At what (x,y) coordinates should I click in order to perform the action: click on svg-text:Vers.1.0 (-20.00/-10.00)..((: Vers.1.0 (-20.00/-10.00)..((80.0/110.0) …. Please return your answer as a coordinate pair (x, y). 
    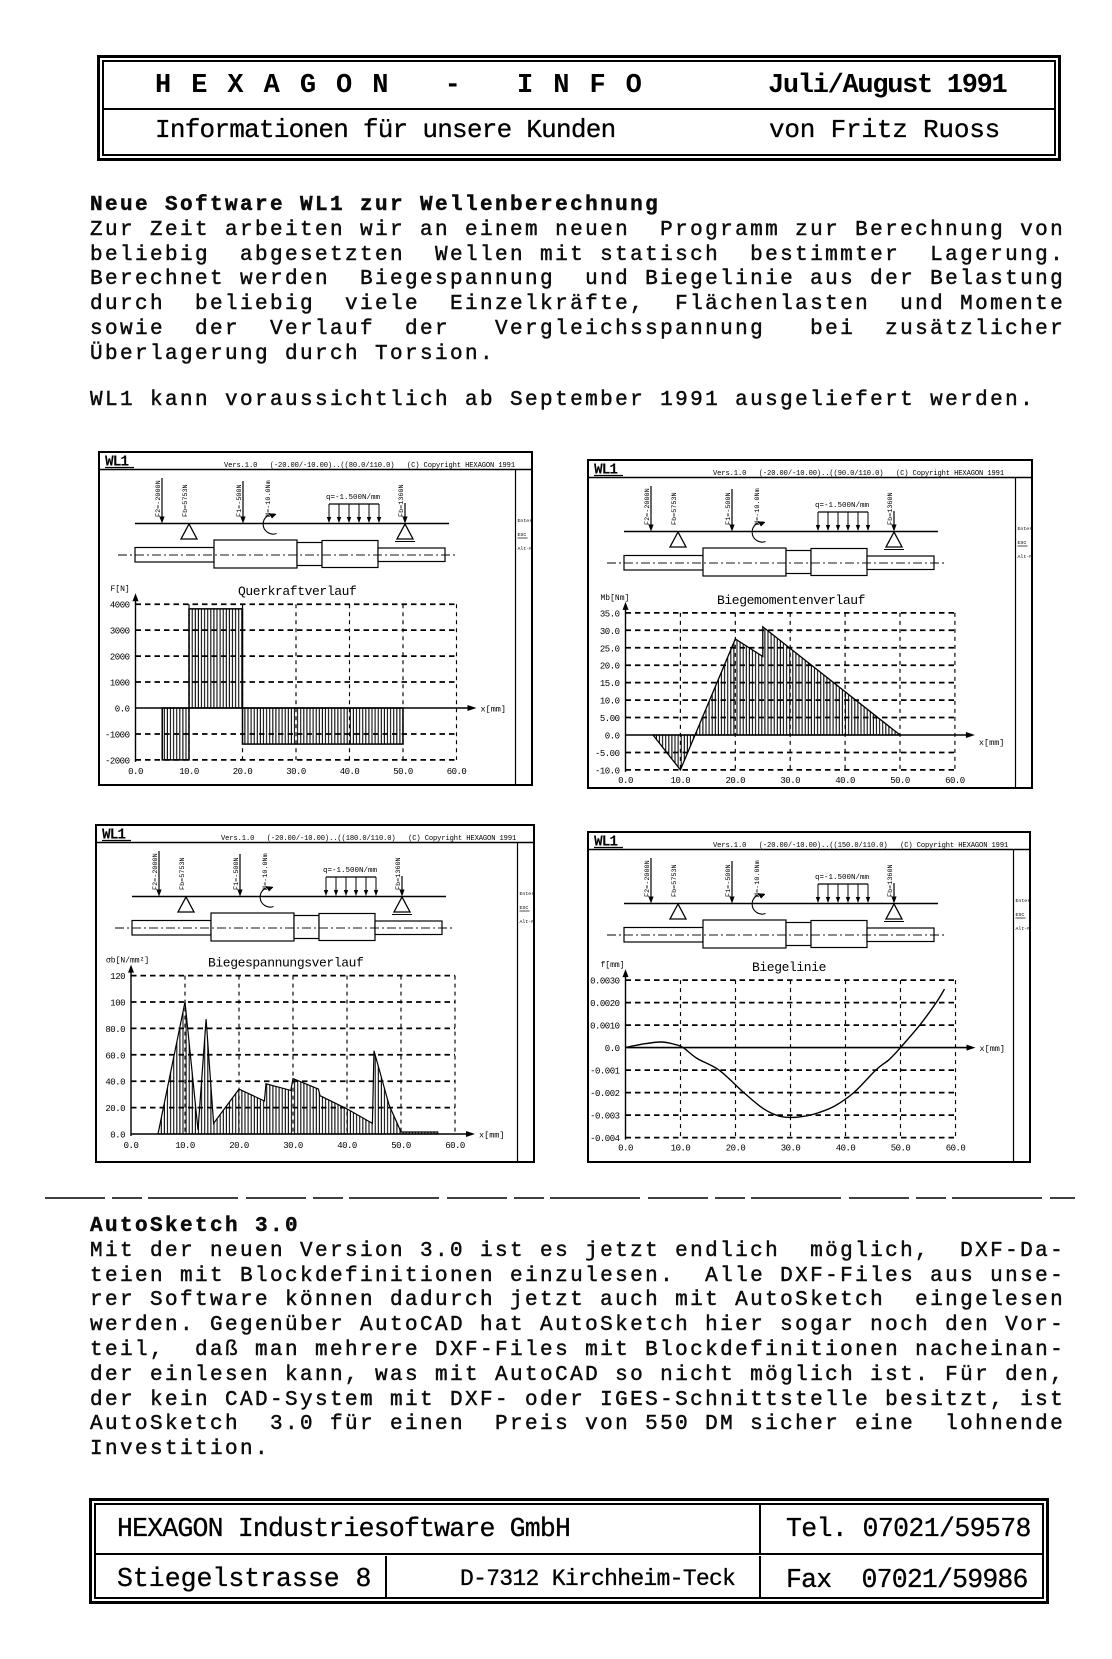
    Looking at the image, I should click on (369, 466).